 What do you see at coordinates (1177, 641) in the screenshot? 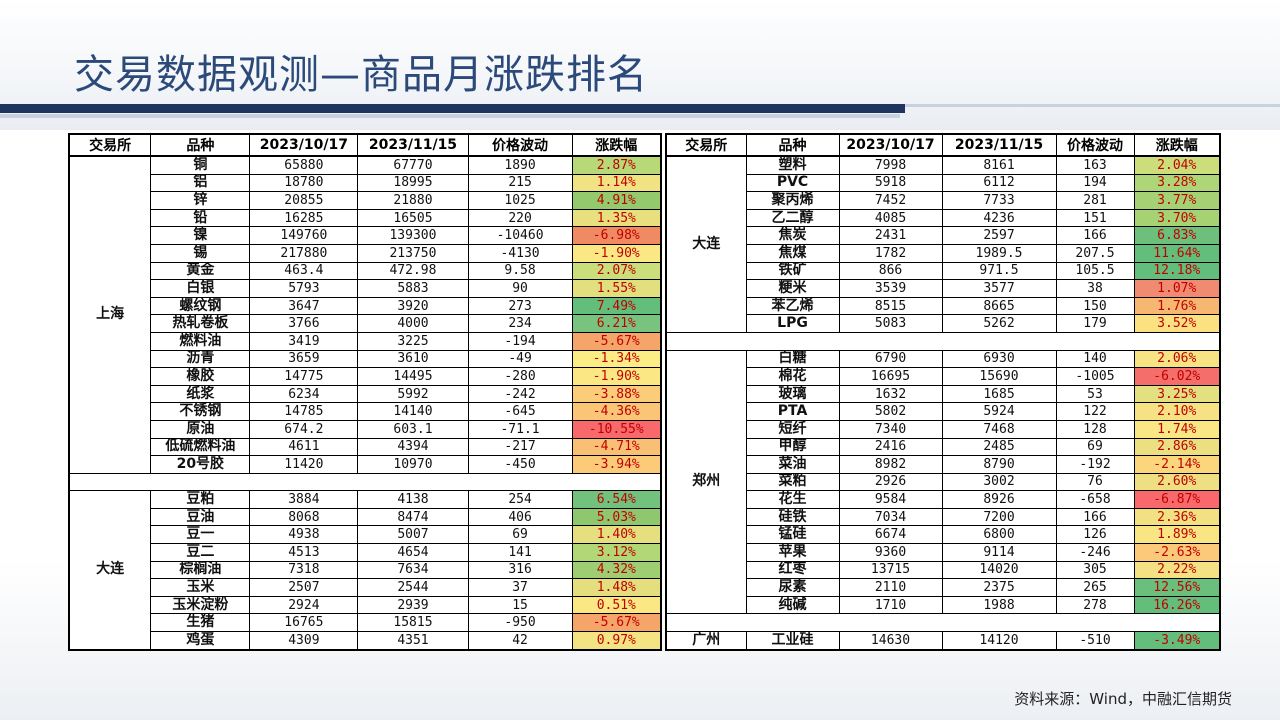
I see `pct-change-cell: -3.49%` at bounding box center [1177, 641].